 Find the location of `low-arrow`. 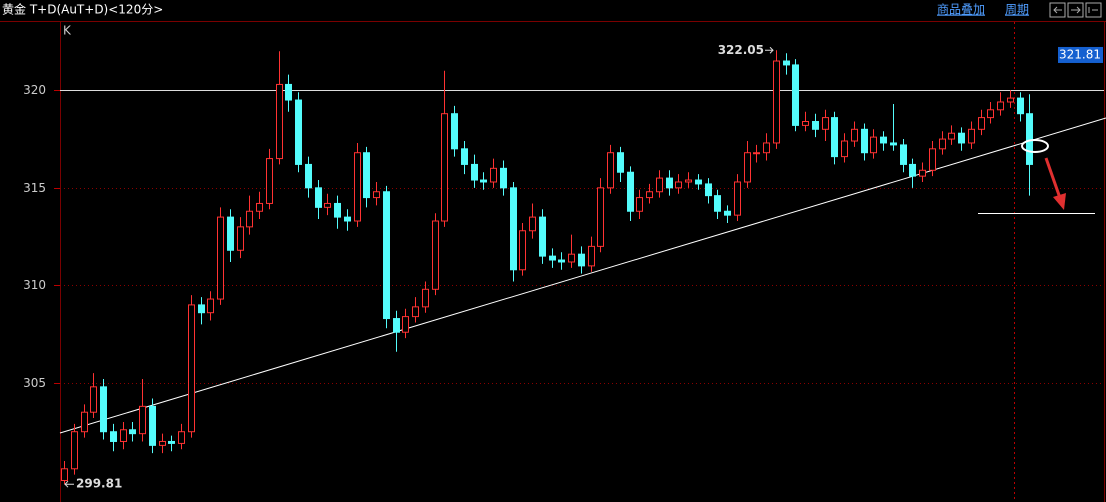

low-arrow is located at coordinates (69, 484).